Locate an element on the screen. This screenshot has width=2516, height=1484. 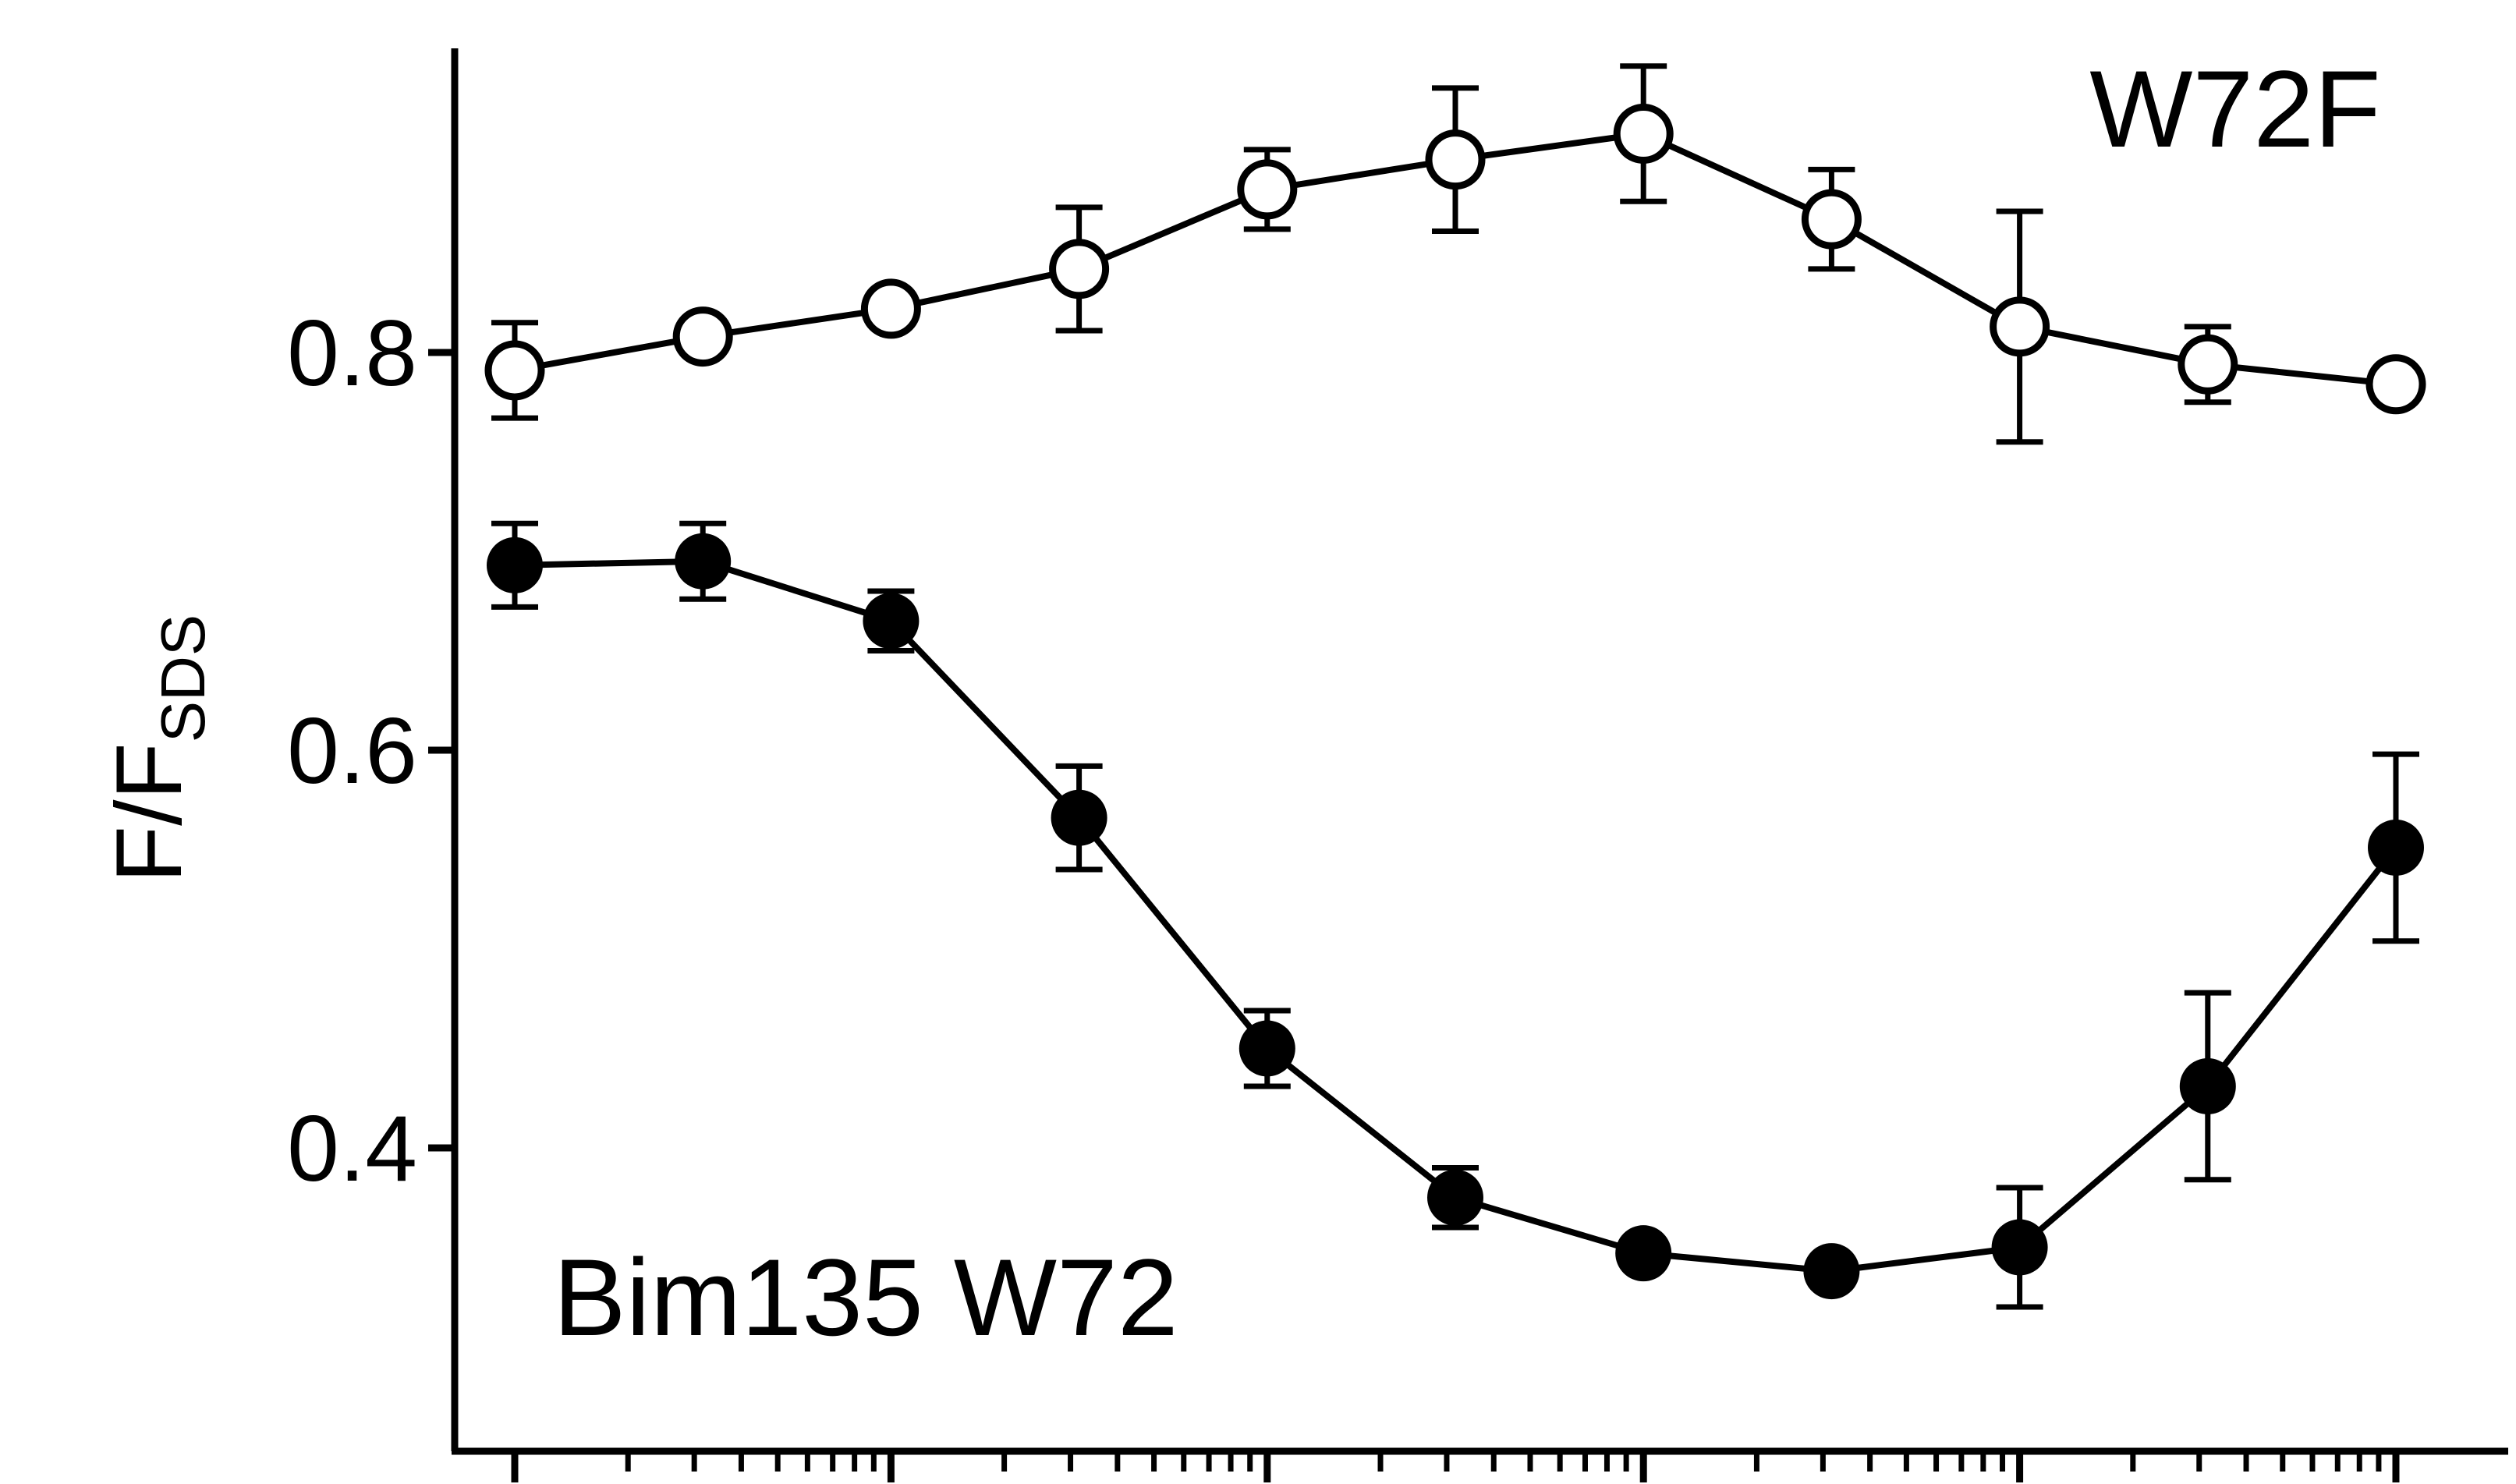
y-tick-label: 0.8 is located at coordinates (352, 353).